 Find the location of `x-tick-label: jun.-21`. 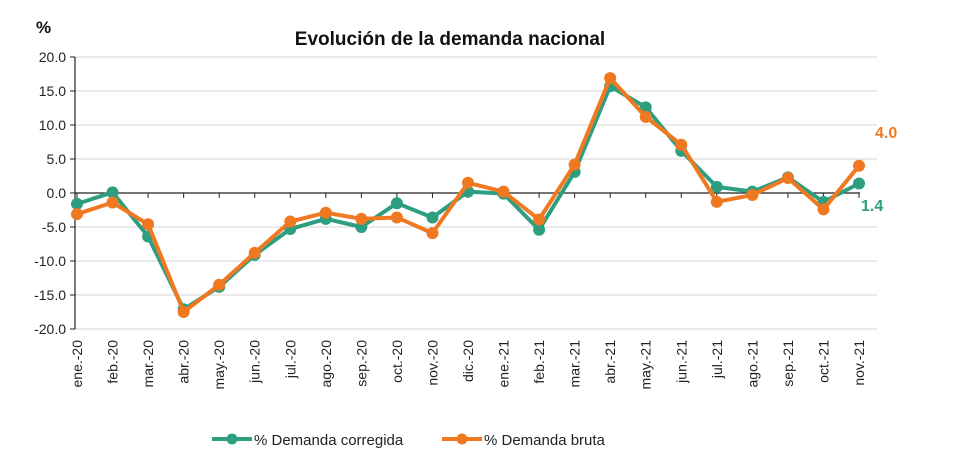

x-tick-label: jun.-21 is located at coordinates (681, 362).